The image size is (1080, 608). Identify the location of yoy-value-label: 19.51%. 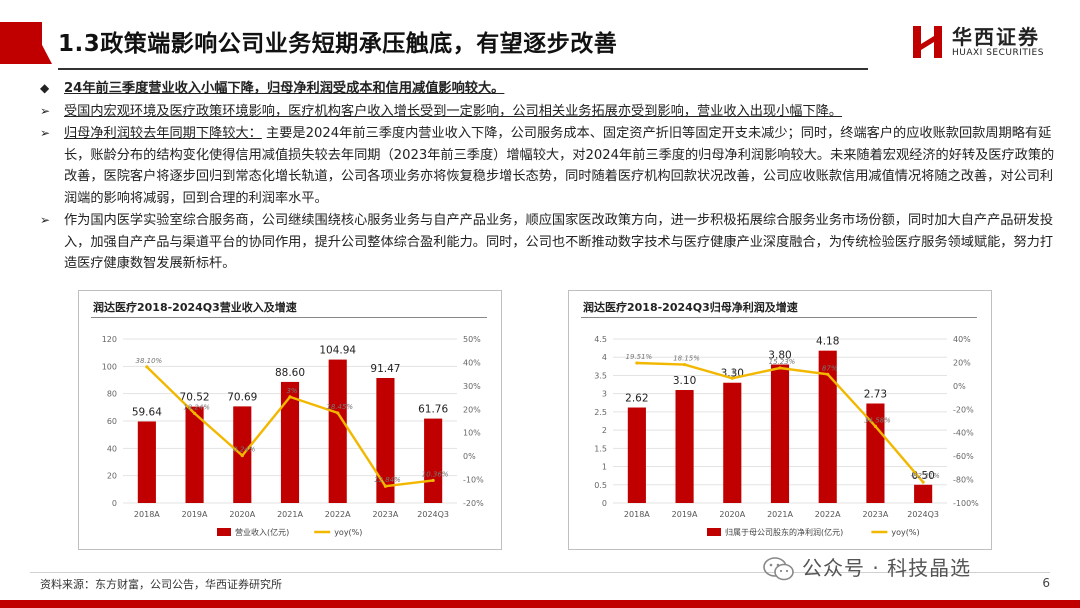
(639, 357).